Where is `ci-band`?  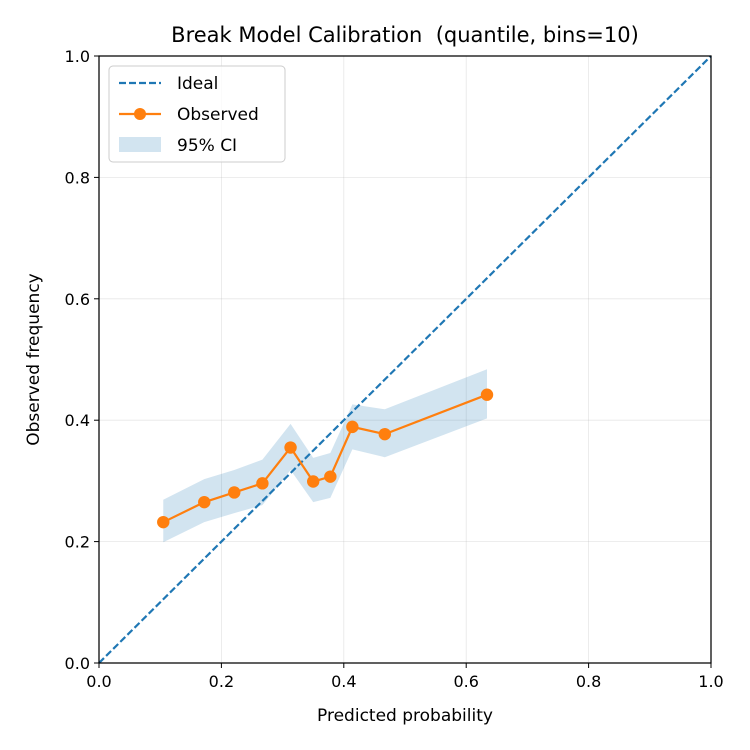 ci-band is located at coordinates (325, 456).